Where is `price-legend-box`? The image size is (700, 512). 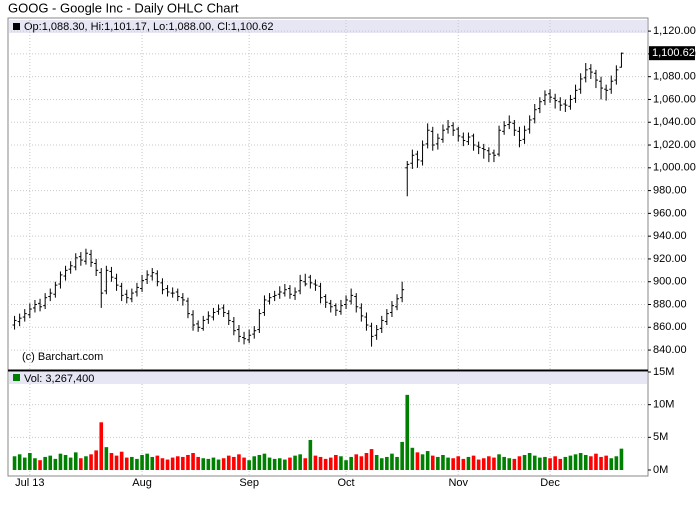
price-legend-box is located at coordinates (16, 26).